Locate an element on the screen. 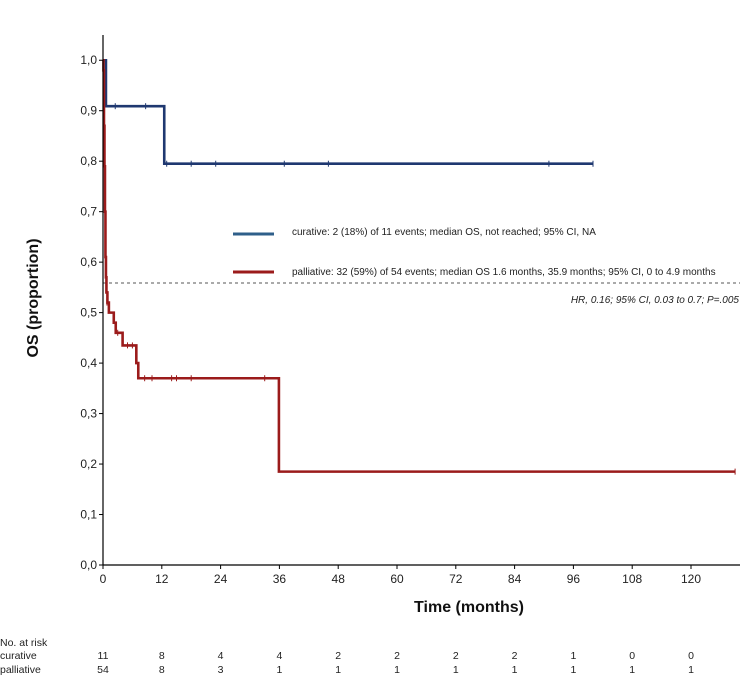 This screenshot has height=678, width=750. risk-value-palliative: 8 is located at coordinates (162, 670).